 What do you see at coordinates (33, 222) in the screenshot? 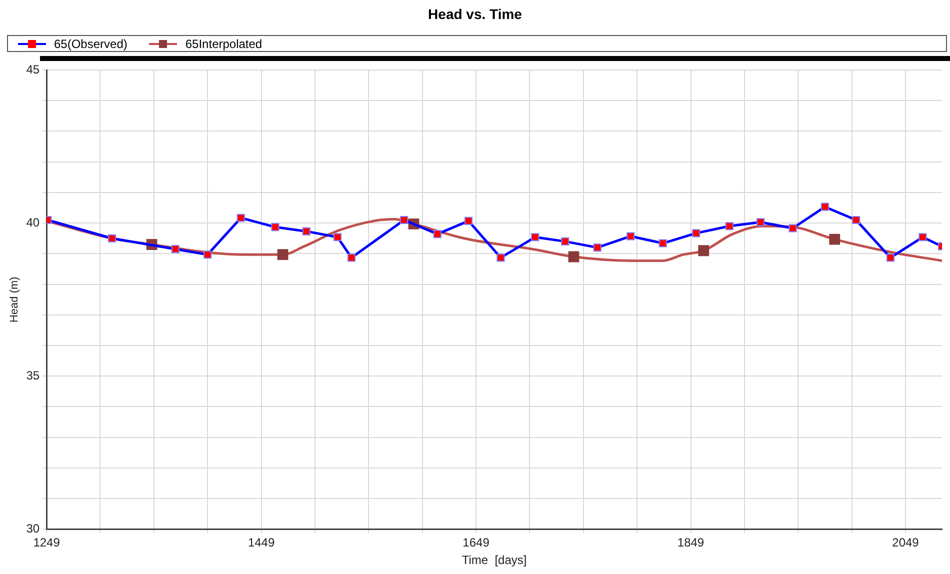
I see `y-tick-label: 40` at bounding box center [33, 222].